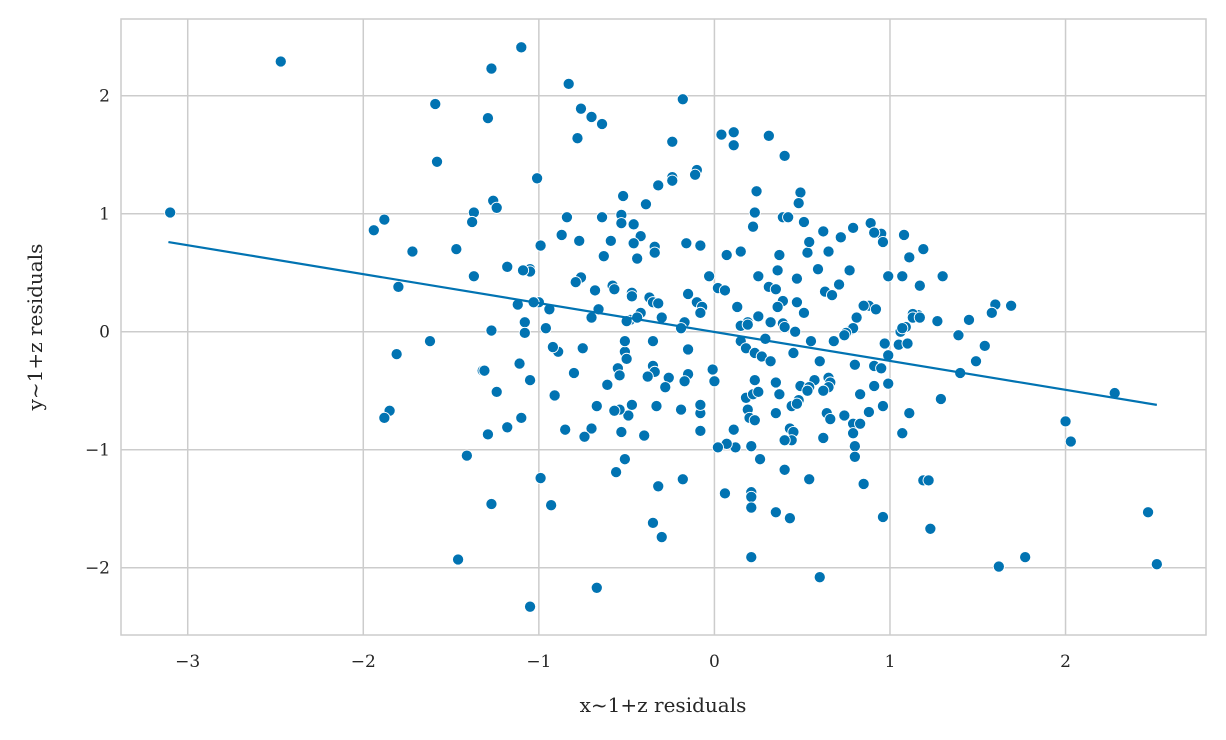  What do you see at coordinates (104, 333) in the screenshot?
I see `y-tick-label: 0` at bounding box center [104, 333].